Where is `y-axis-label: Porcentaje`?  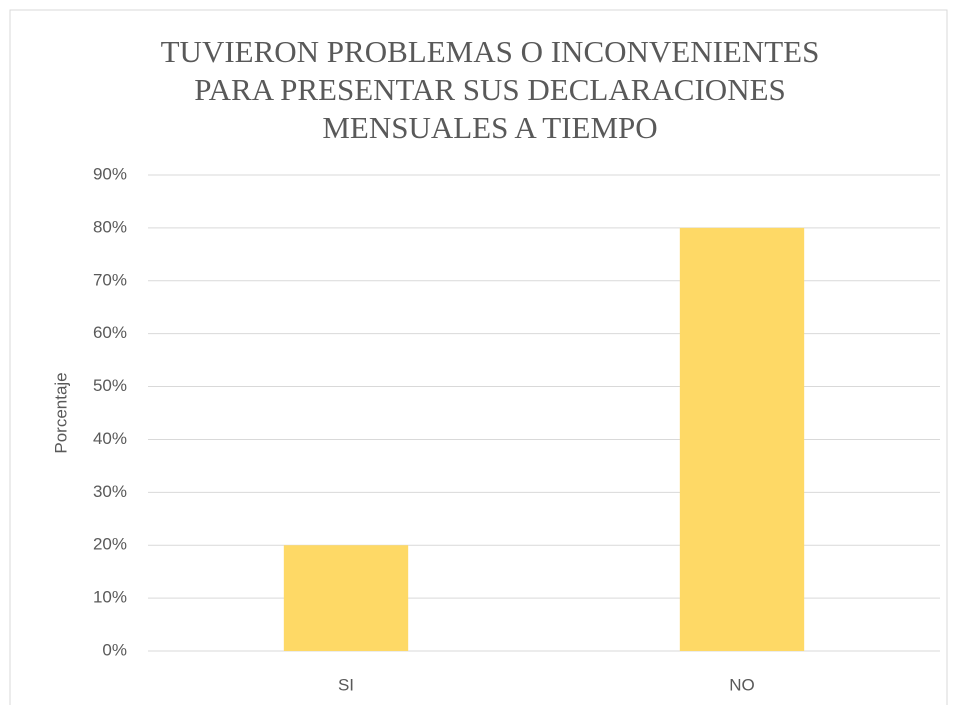 y-axis-label: Porcentaje is located at coordinates (60, 412).